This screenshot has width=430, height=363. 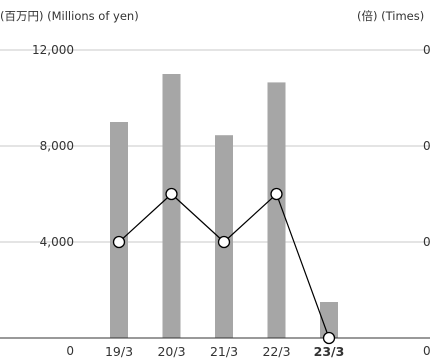 I want to click on right-tick-label: 0.02, so click(x=426, y=242).